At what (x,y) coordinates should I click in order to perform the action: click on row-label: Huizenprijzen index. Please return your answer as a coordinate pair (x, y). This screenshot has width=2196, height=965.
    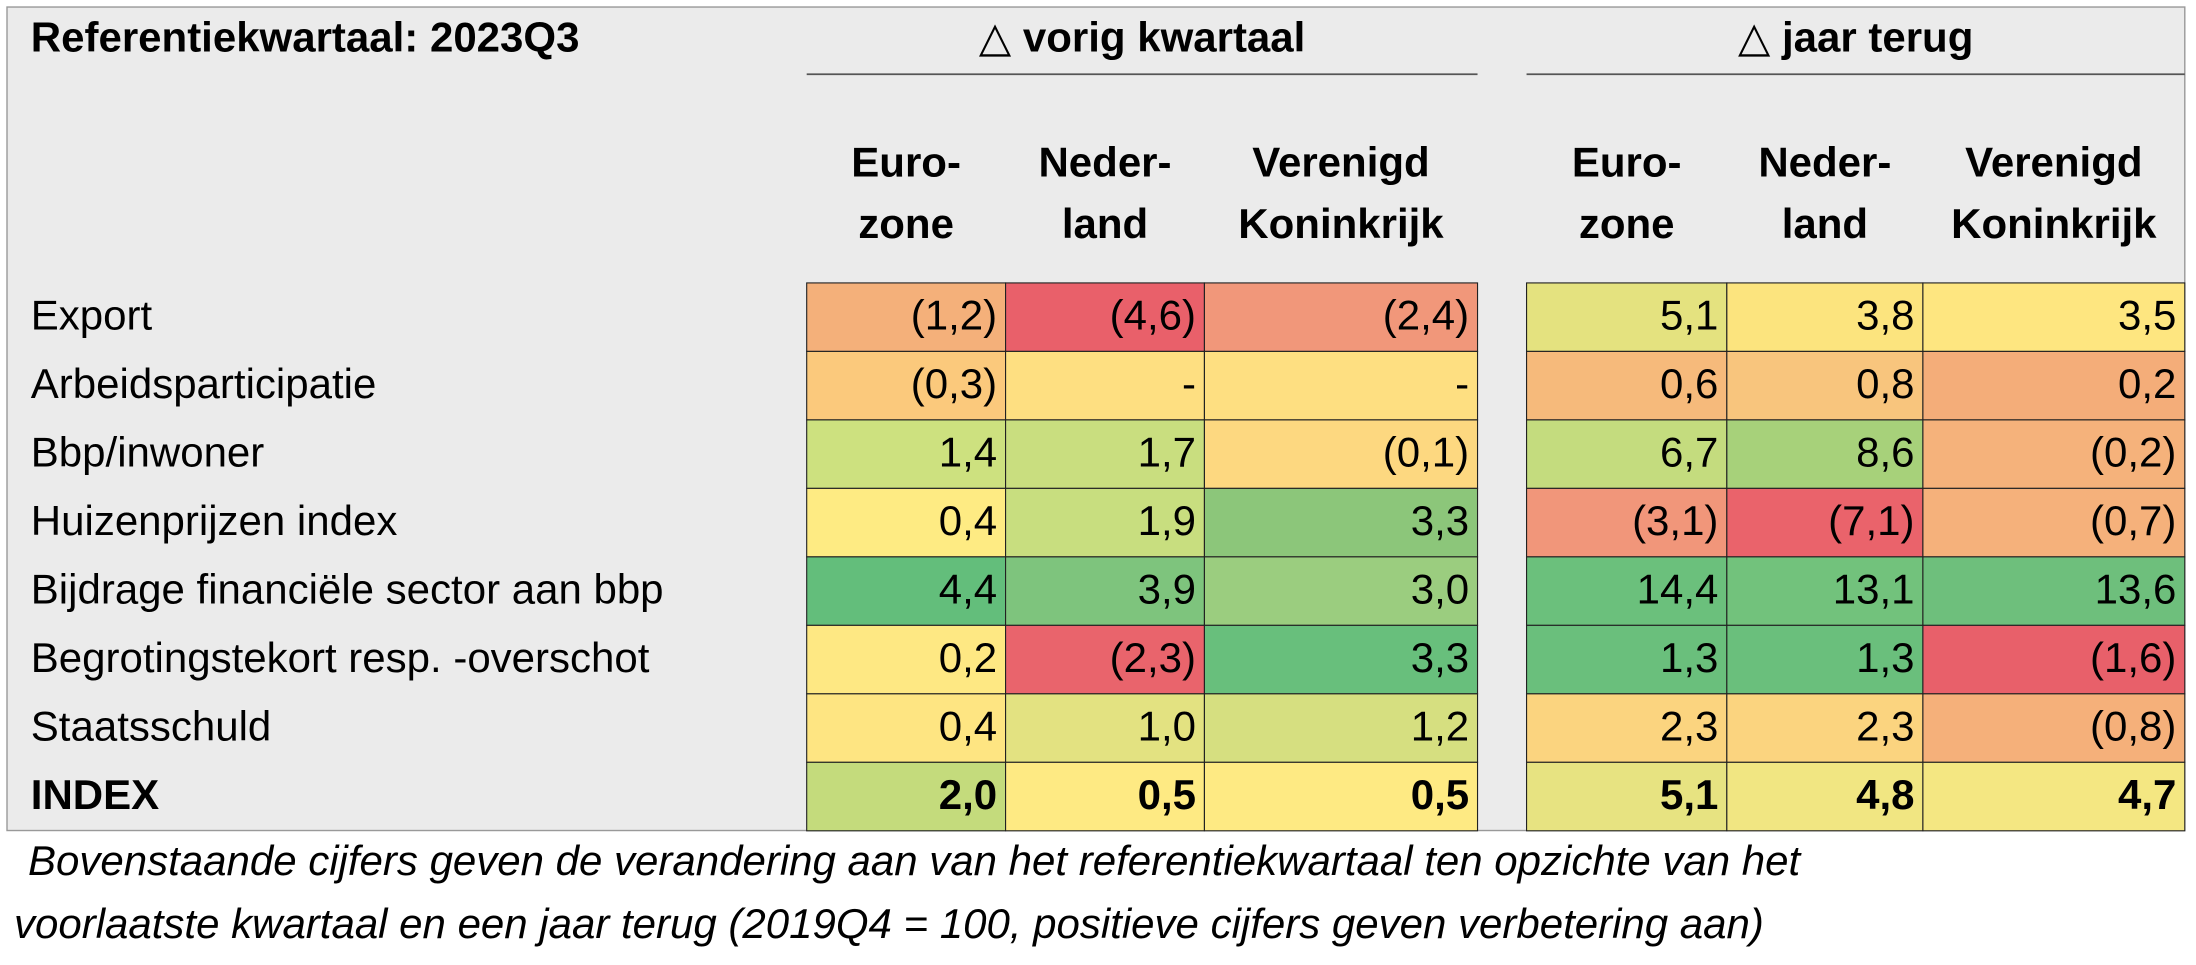
    Looking at the image, I should click on (214, 520).